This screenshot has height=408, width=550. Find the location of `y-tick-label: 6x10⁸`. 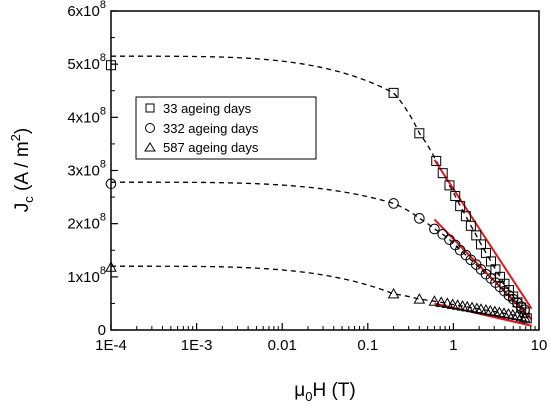

y-tick-label: 6x10⁸ is located at coordinates (86, 10).